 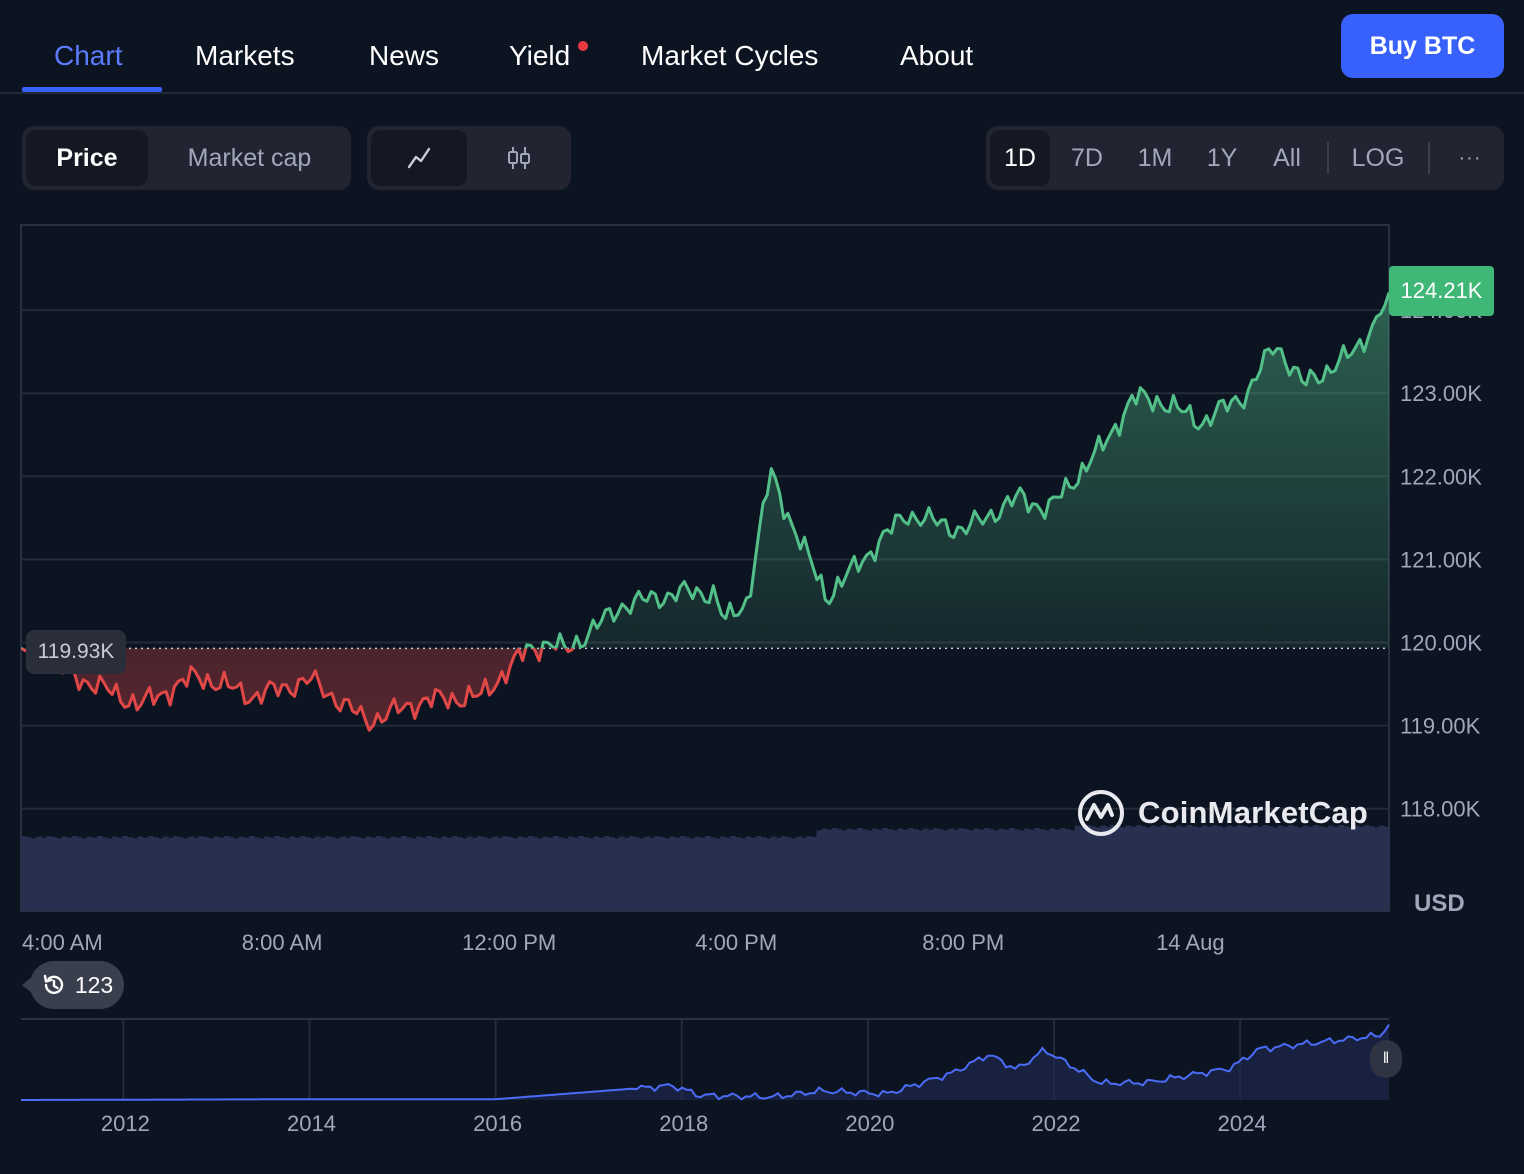 I want to click on log-scale-button: LOG, so click(x=1378, y=157).